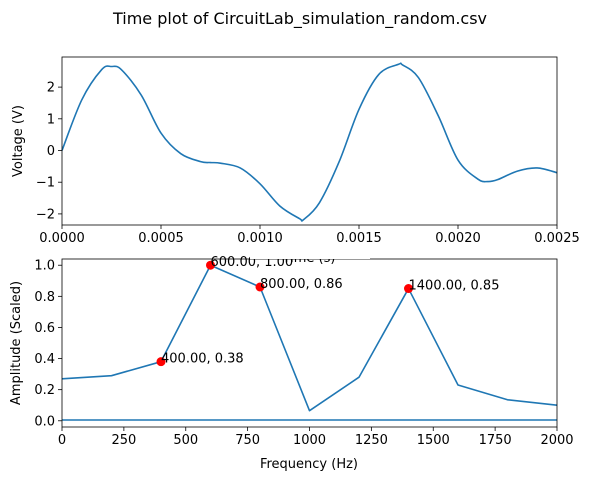  What do you see at coordinates (260, 238) in the screenshot?
I see `time-plot-xtick-label: 0.0010` at bounding box center [260, 238].